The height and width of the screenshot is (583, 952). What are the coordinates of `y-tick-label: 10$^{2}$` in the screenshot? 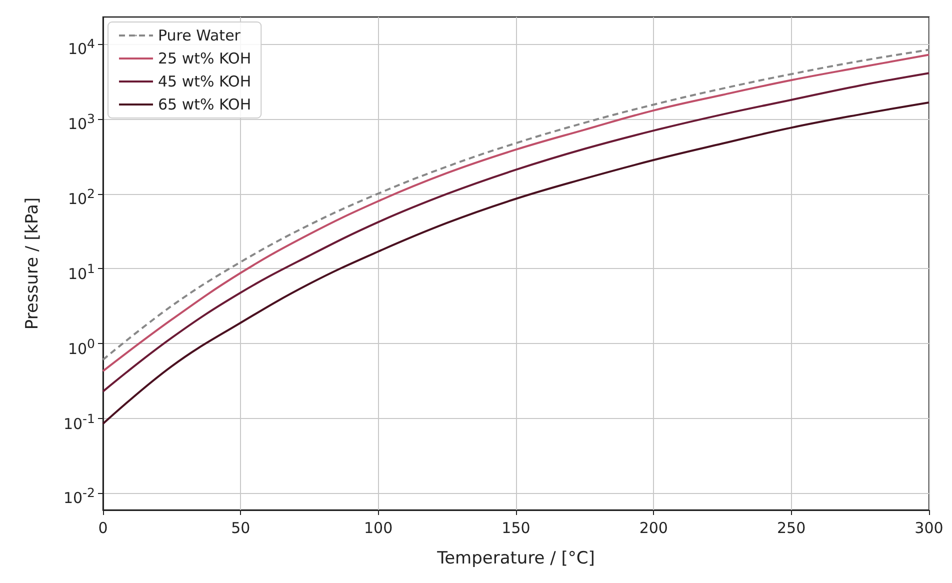 It's located at (81, 196).